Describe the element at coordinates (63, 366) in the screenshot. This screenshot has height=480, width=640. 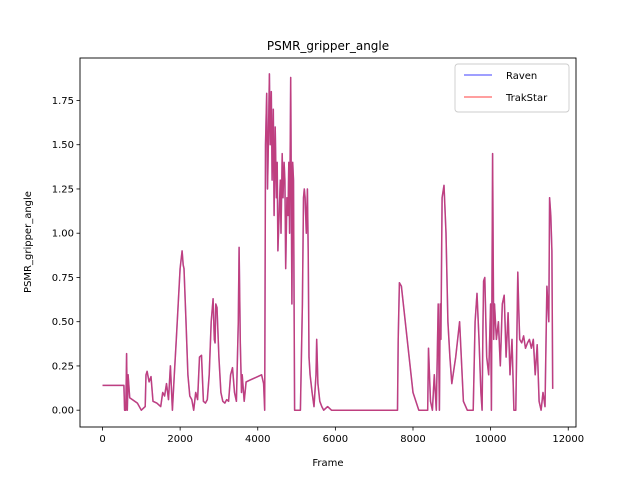
I see `y-tick-label: 0.25` at that location.